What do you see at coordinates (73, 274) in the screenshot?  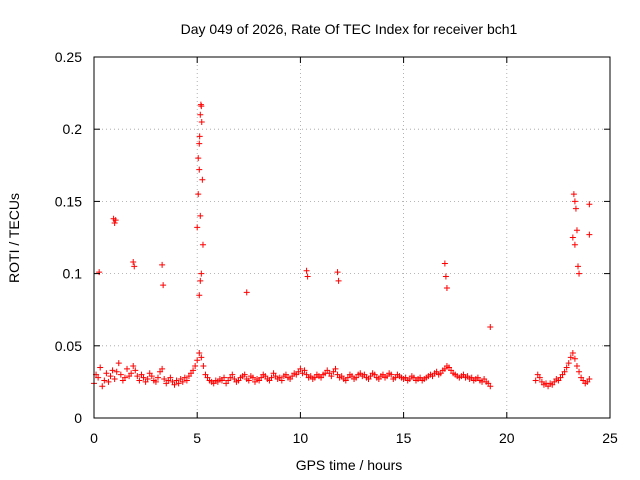 I see `y-tick-label: 0.1` at bounding box center [73, 274].